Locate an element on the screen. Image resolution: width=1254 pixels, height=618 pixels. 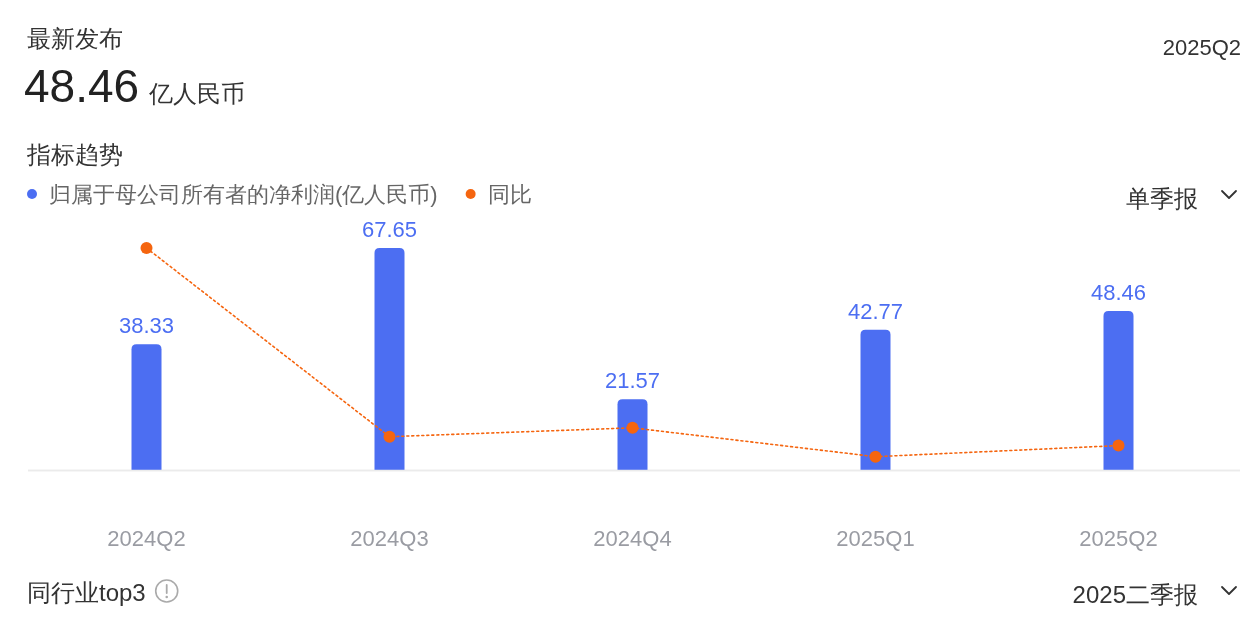
text: 最新发布 is located at coordinates (75, 38).